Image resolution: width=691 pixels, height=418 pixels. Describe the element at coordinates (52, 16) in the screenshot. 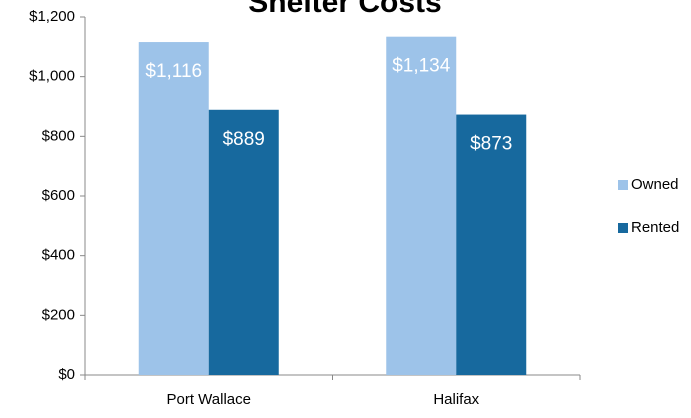

I see `y-tick-label: $1,200` at that location.